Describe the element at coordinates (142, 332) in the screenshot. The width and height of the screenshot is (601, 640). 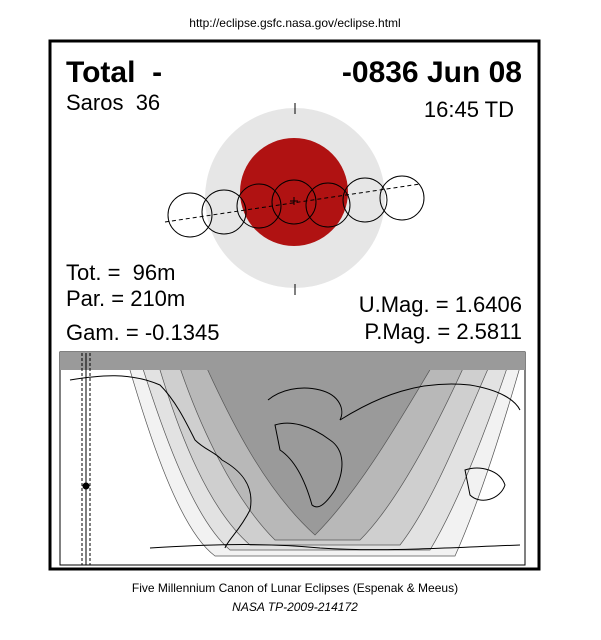
I see `gamma: Gam. = -0.1345` at that location.